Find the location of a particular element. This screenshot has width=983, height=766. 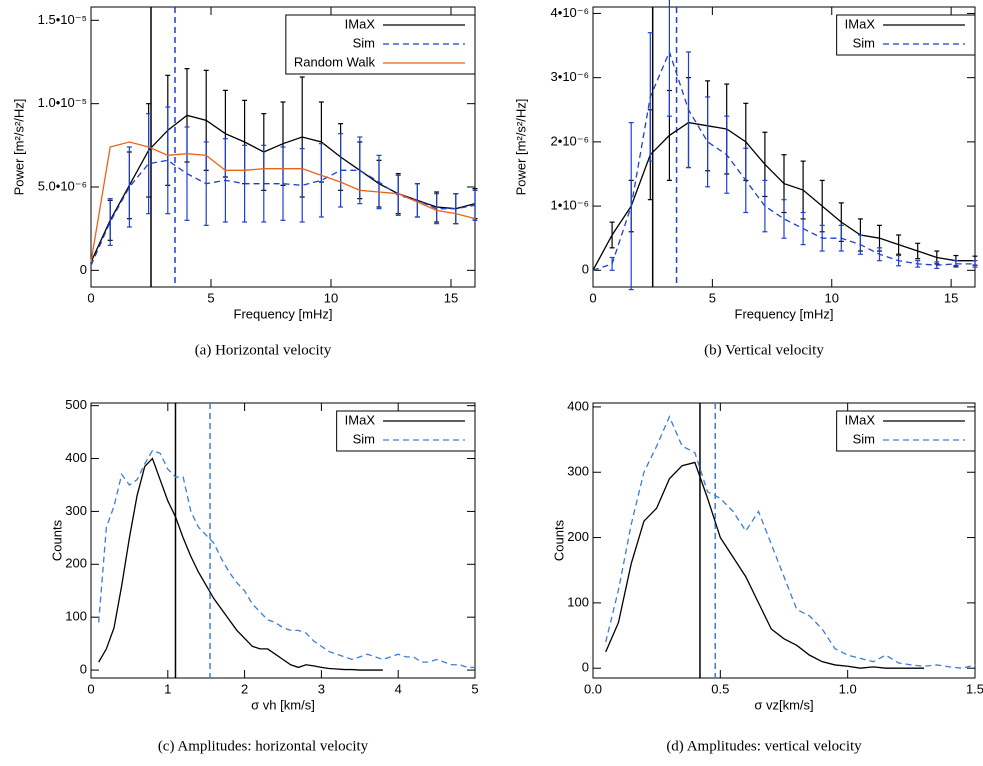

x-tick-label: 10 is located at coordinates (331, 297).